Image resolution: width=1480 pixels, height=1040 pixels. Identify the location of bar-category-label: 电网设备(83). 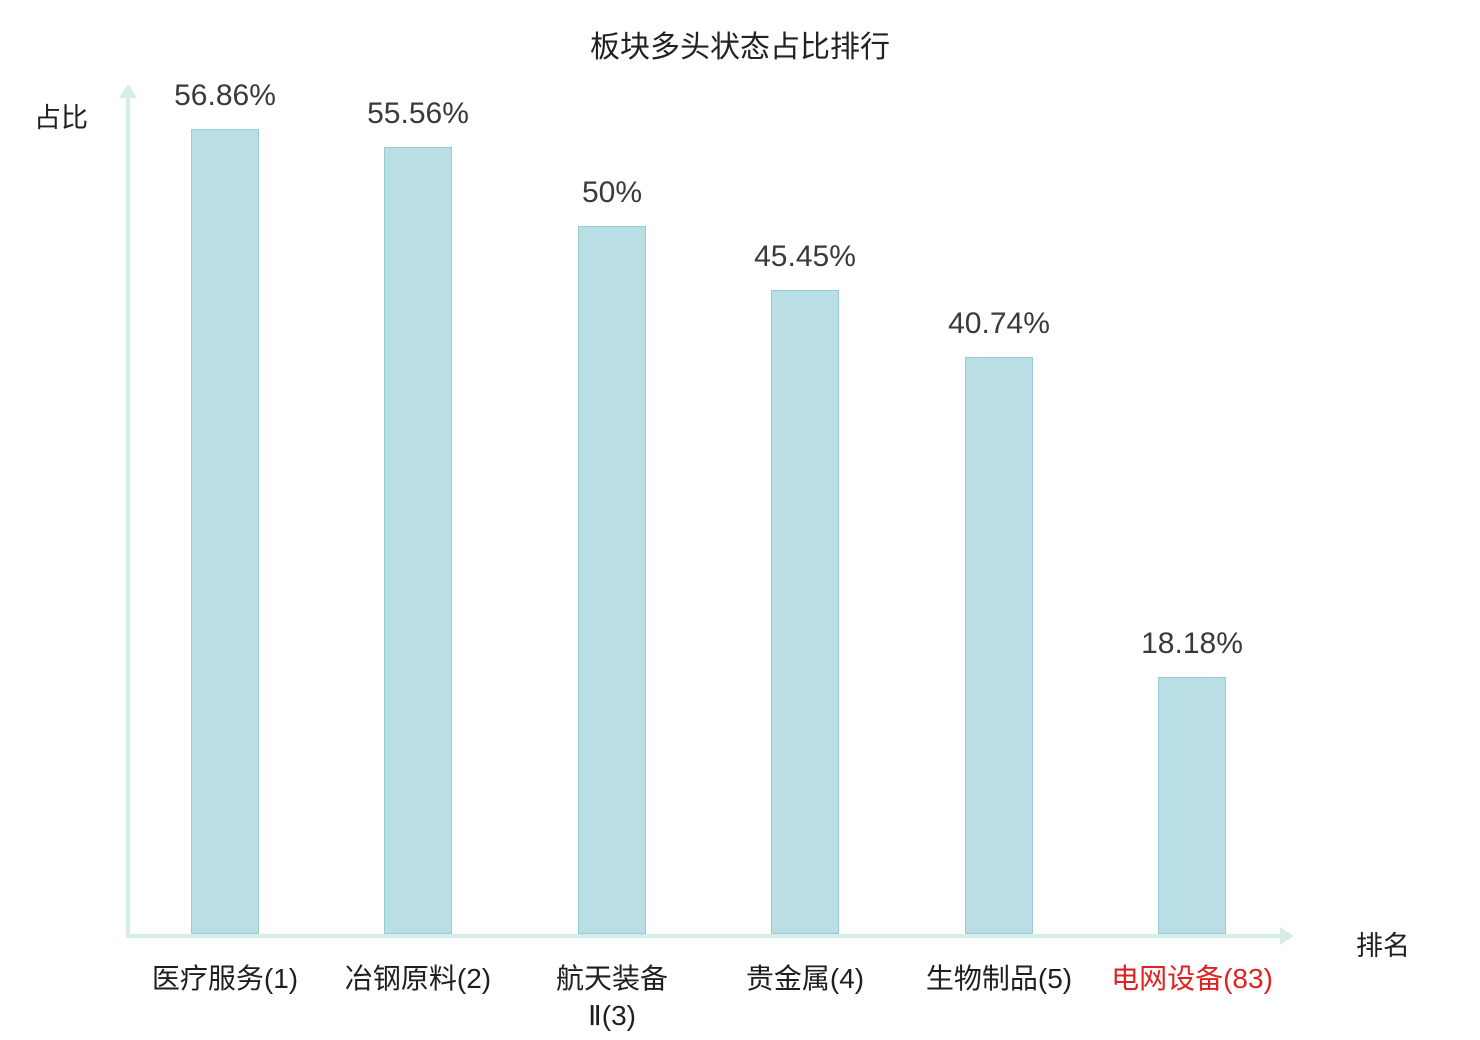
(1192, 978).